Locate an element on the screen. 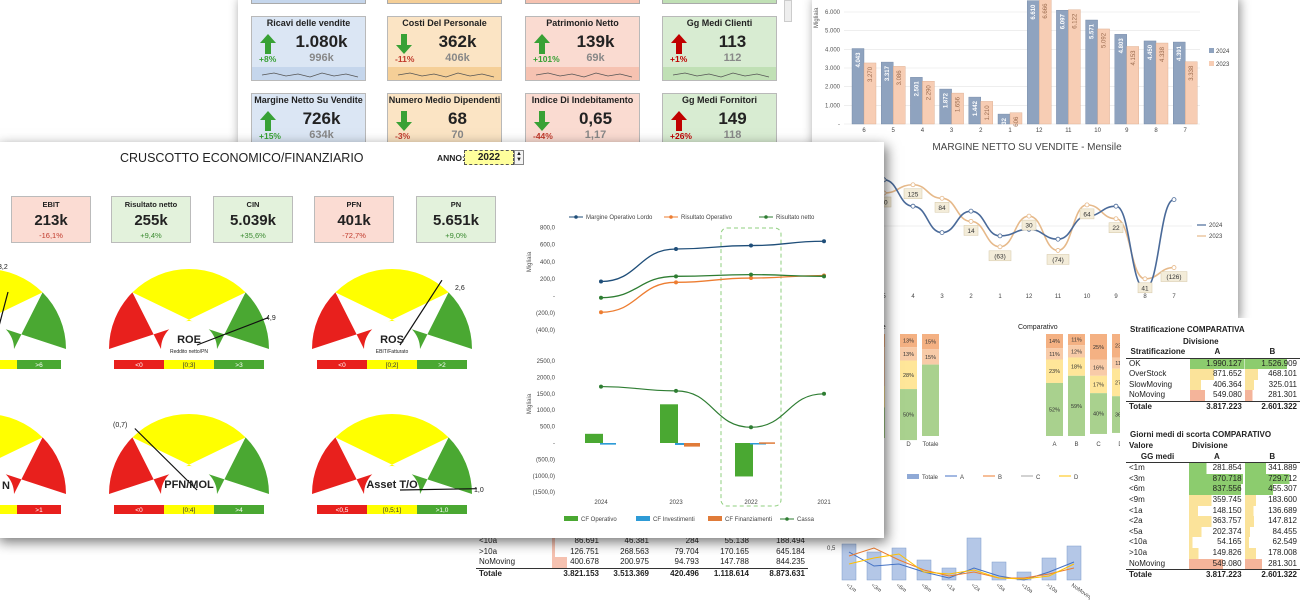 This screenshot has height=600, width=1300. year-tick: 2022 is located at coordinates (751, 503).